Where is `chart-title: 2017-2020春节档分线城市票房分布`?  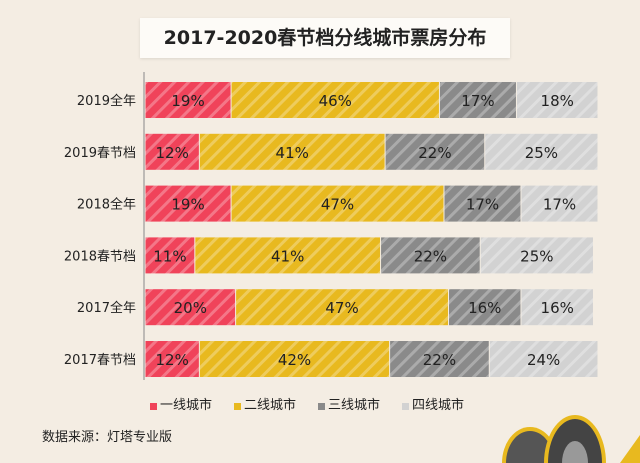 chart-title: 2017-2020春节档分线城市票房分布 is located at coordinates (325, 38).